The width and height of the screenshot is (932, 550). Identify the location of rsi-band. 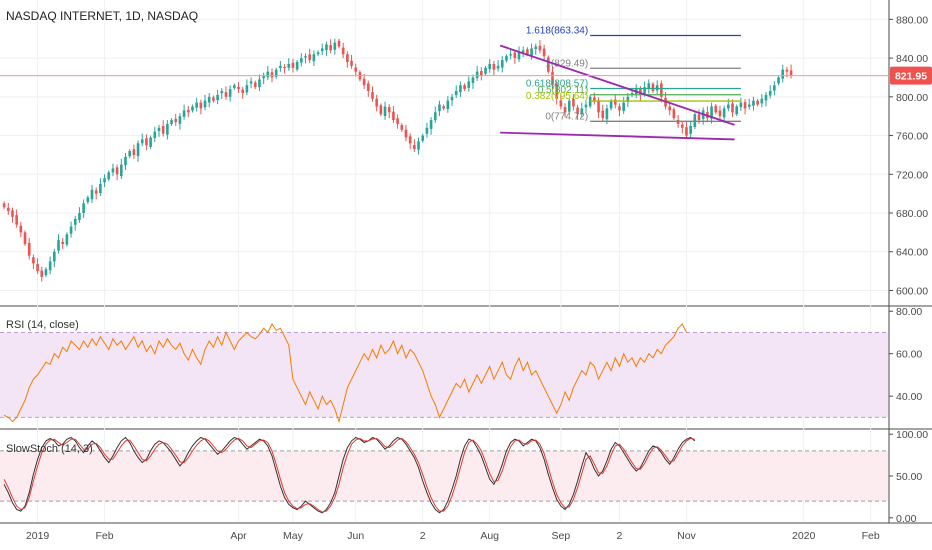
(444, 375).